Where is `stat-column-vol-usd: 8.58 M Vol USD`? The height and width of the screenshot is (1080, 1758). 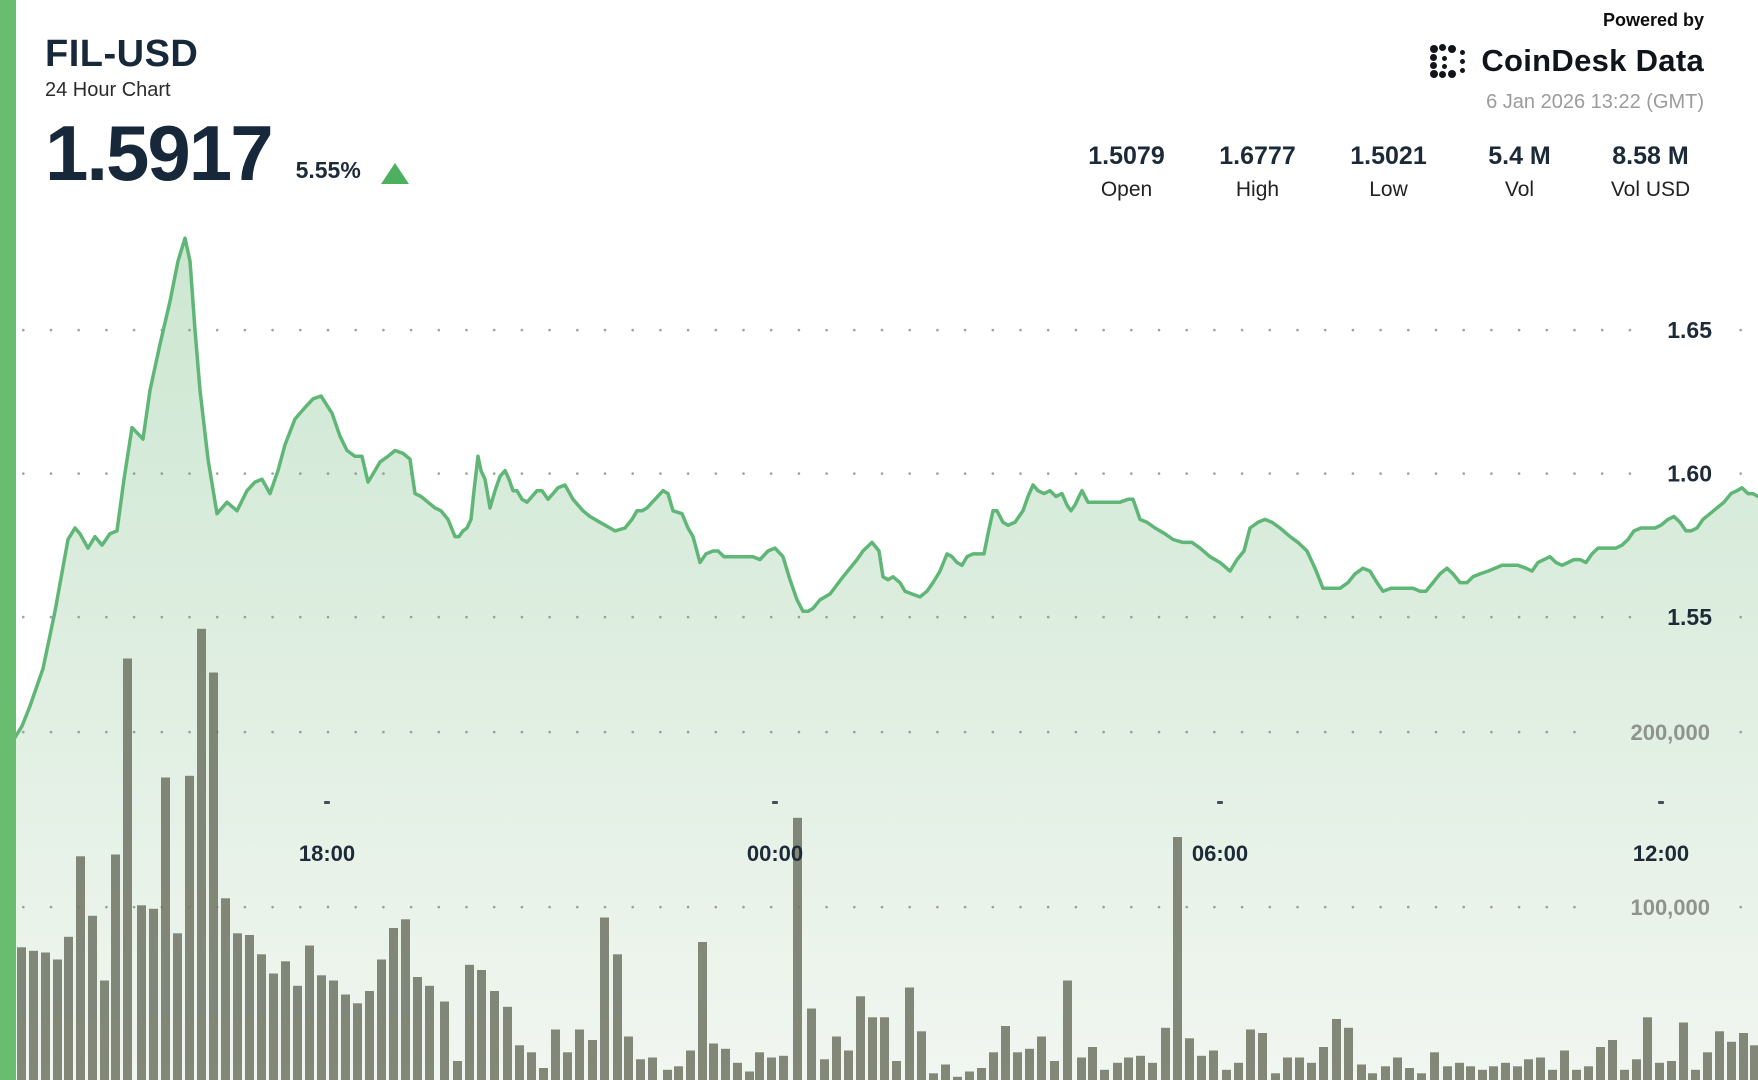
stat-column-vol-usd: 8.58 M Vol USD is located at coordinates (1650, 172).